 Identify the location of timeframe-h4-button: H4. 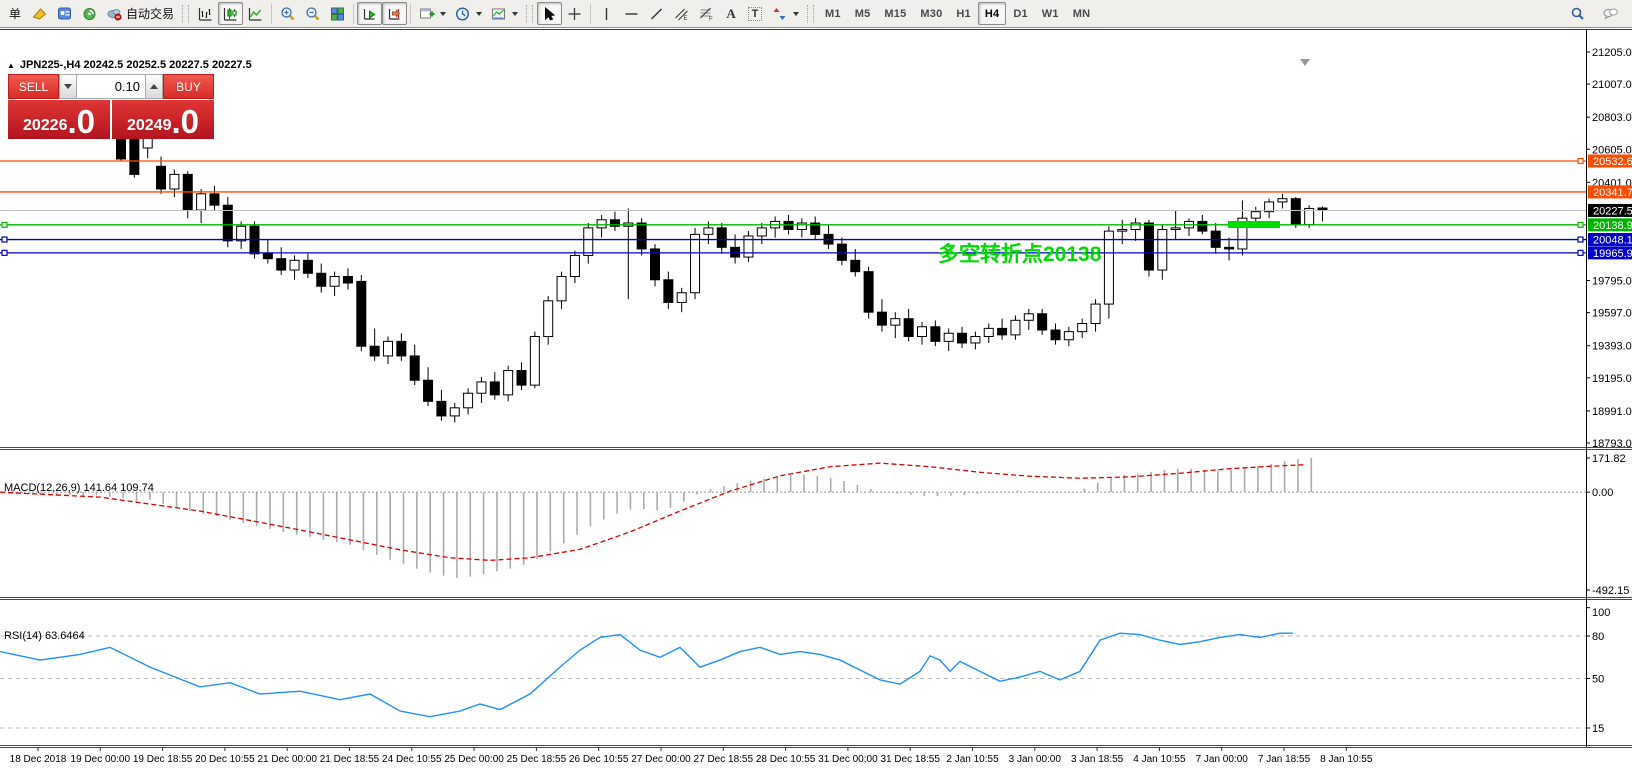
(992, 13).